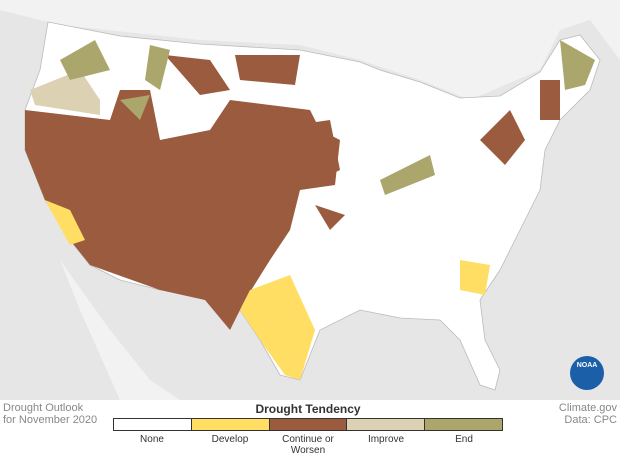  Describe the element at coordinates (230, 439) in the screenshot. I see `legend-label: Develop` at that location.